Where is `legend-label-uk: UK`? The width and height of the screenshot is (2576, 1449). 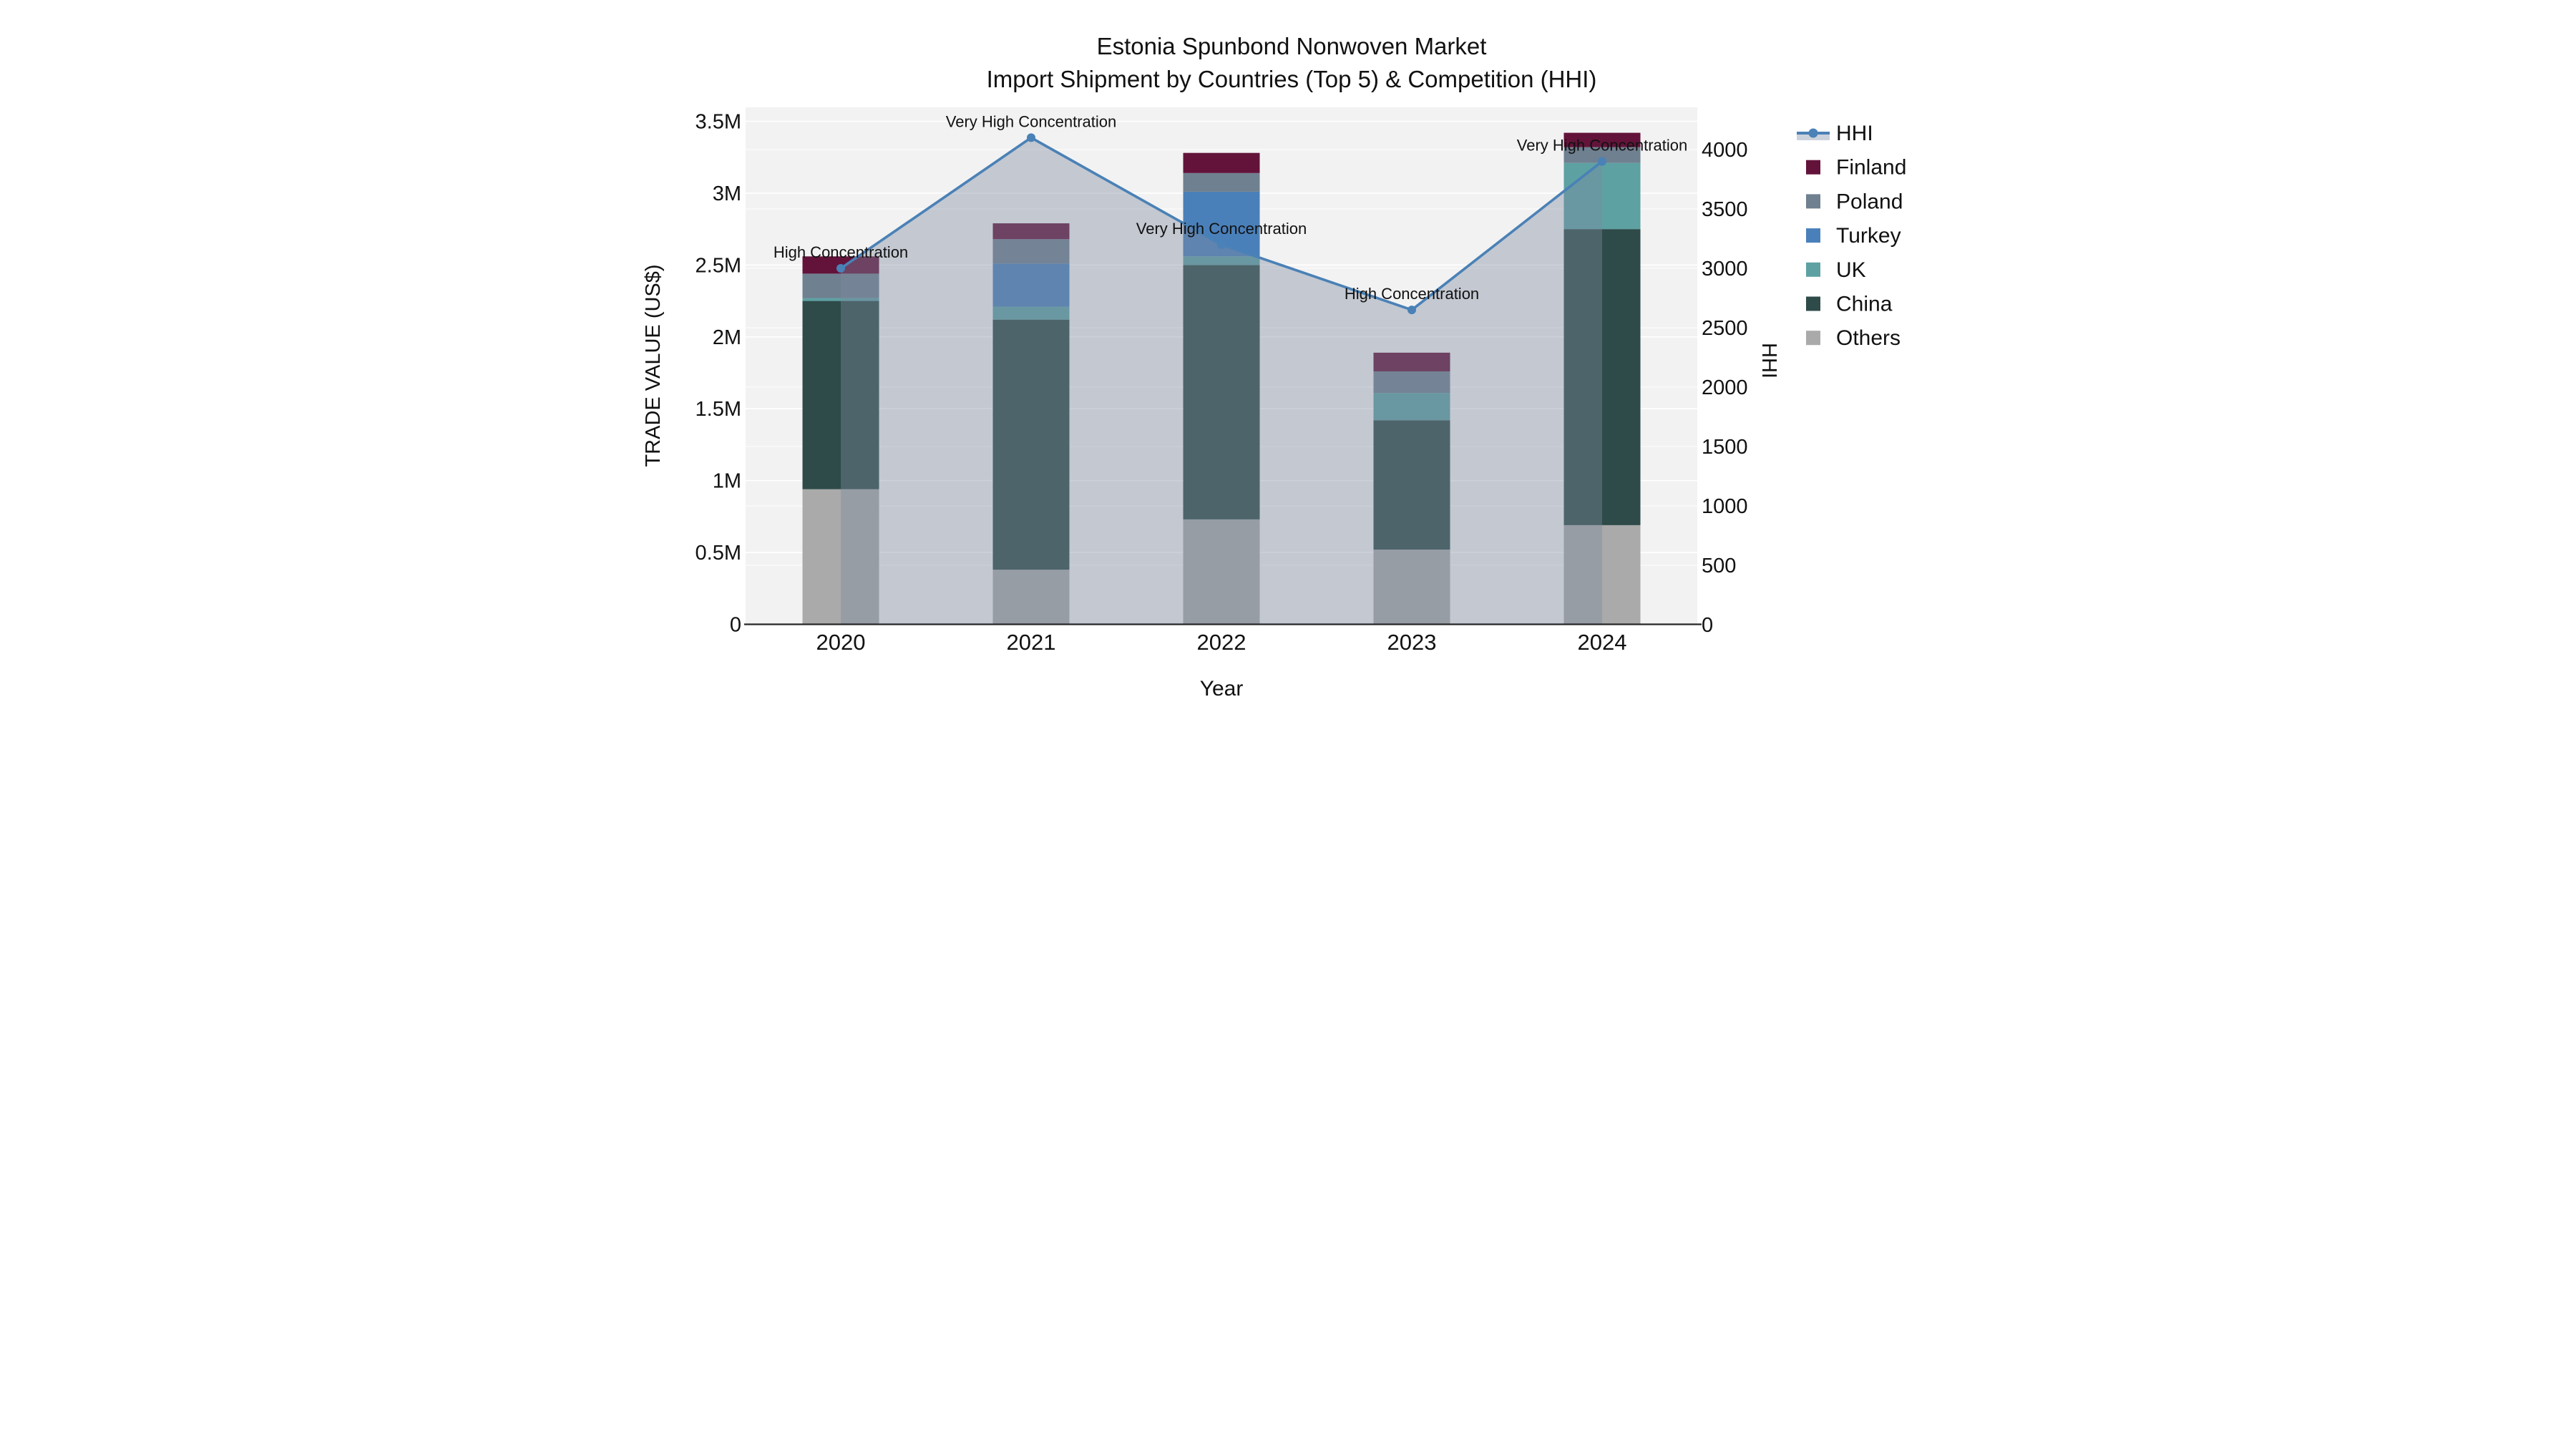 legend-label-uk: UK is located at coordinates (1851, 270).